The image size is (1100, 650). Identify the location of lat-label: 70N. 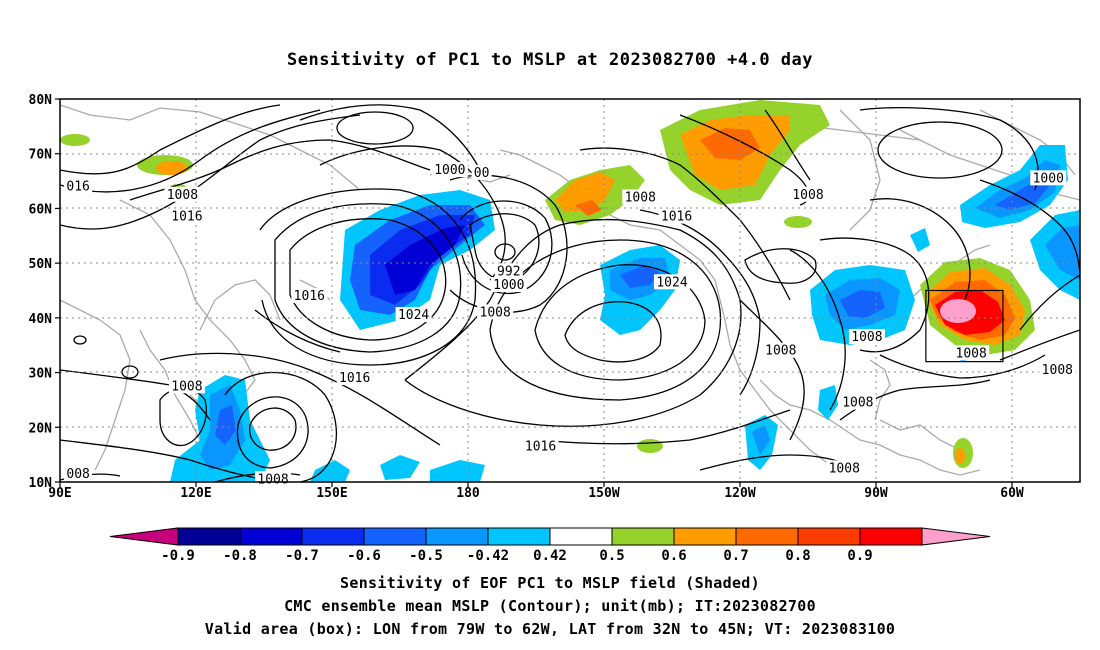
(41, 155).